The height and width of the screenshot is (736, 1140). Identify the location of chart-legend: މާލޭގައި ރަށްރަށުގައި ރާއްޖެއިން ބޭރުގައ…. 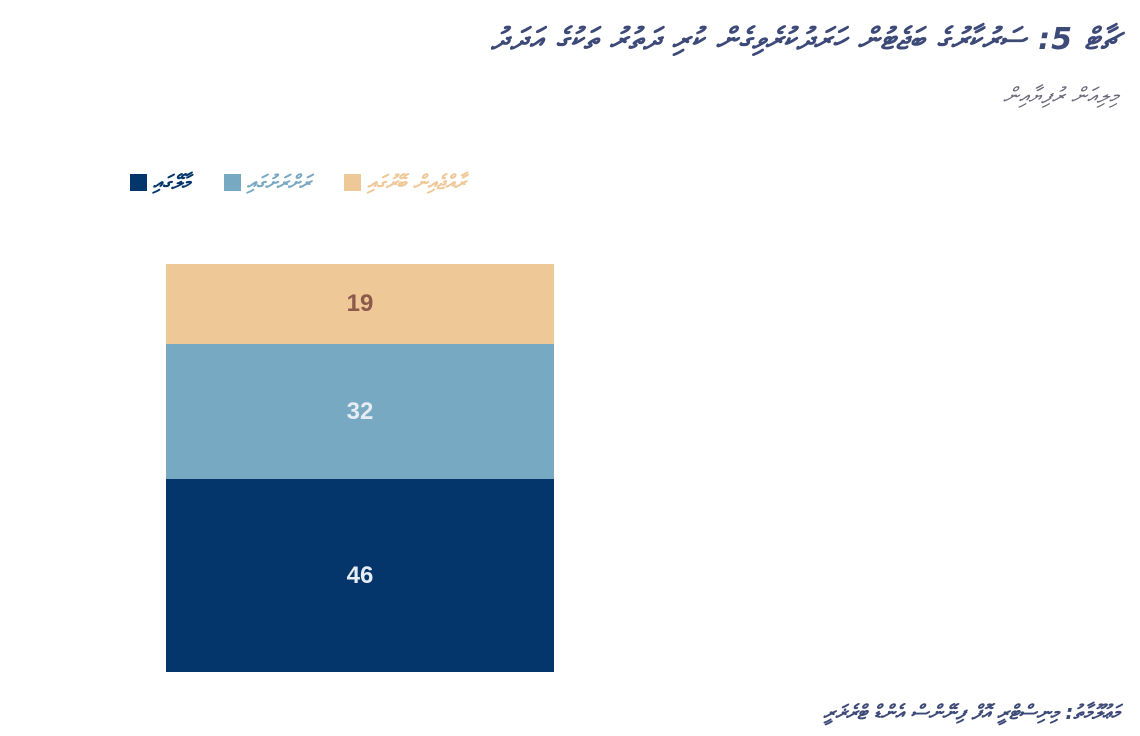
(298, 182).